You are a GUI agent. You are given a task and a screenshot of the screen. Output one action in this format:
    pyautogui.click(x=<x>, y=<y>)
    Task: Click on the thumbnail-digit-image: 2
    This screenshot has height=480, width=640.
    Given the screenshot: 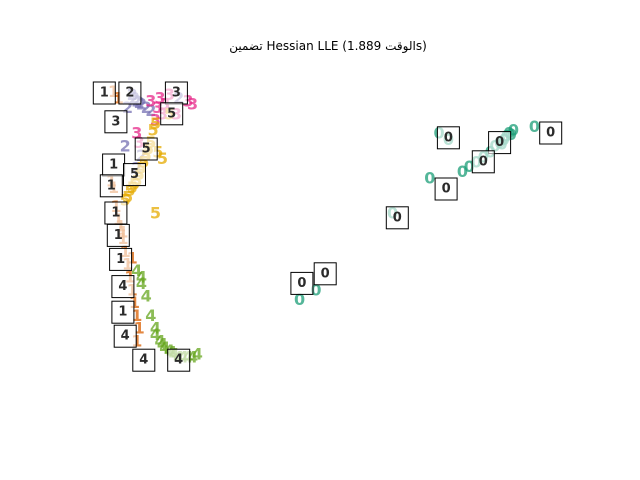 What is the action you would take?
    pyautogui.click(x=129, y=93)
    